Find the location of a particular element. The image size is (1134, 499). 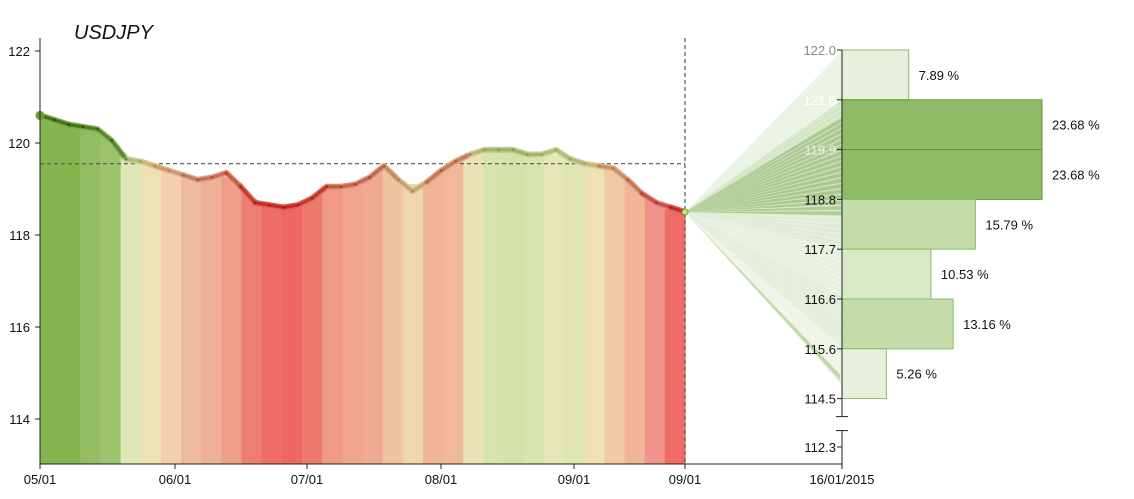

forecast-tick-label: 117.7 is located at coordinates (820, 249).